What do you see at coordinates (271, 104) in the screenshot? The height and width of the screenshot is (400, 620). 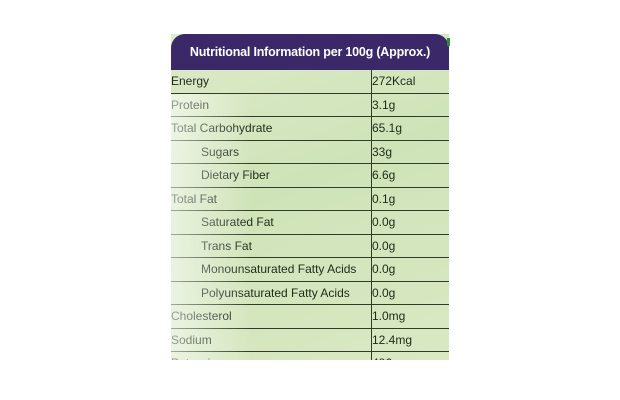 I see `nutrient-name: Protein` at bounding box center [271, 104].